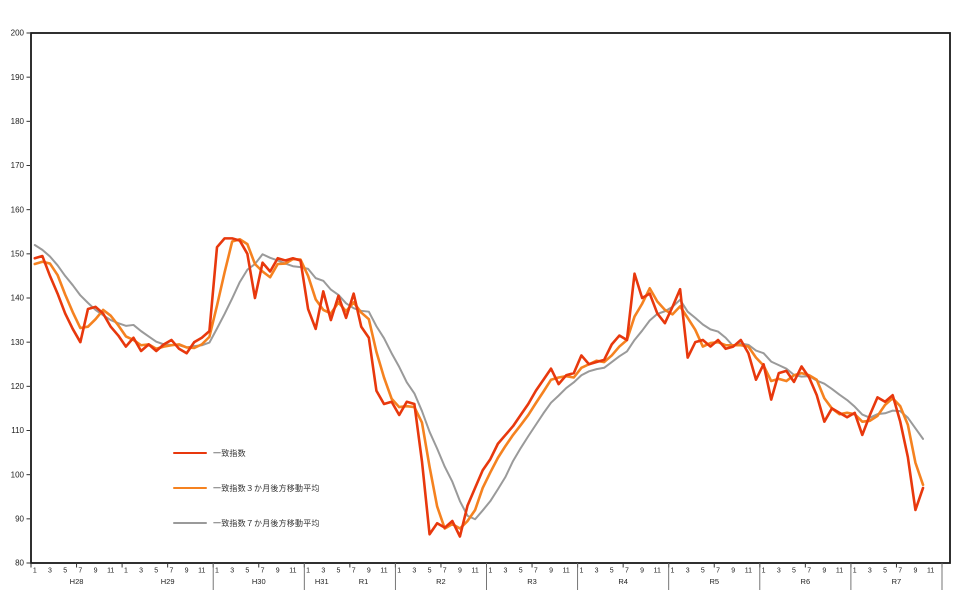 The image size is (960, 593). Describe the element at coordinates (266, 488) in the screenshot. I see `legend-label-3month-ma: 一致指数３か月後方移動平均` at that location.